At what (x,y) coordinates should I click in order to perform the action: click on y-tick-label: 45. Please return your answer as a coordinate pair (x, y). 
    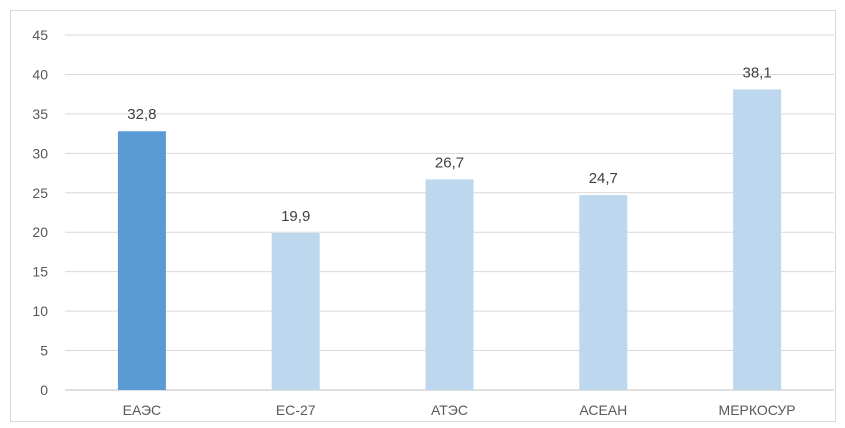
    Looking at the image, I should click on (40, 35).